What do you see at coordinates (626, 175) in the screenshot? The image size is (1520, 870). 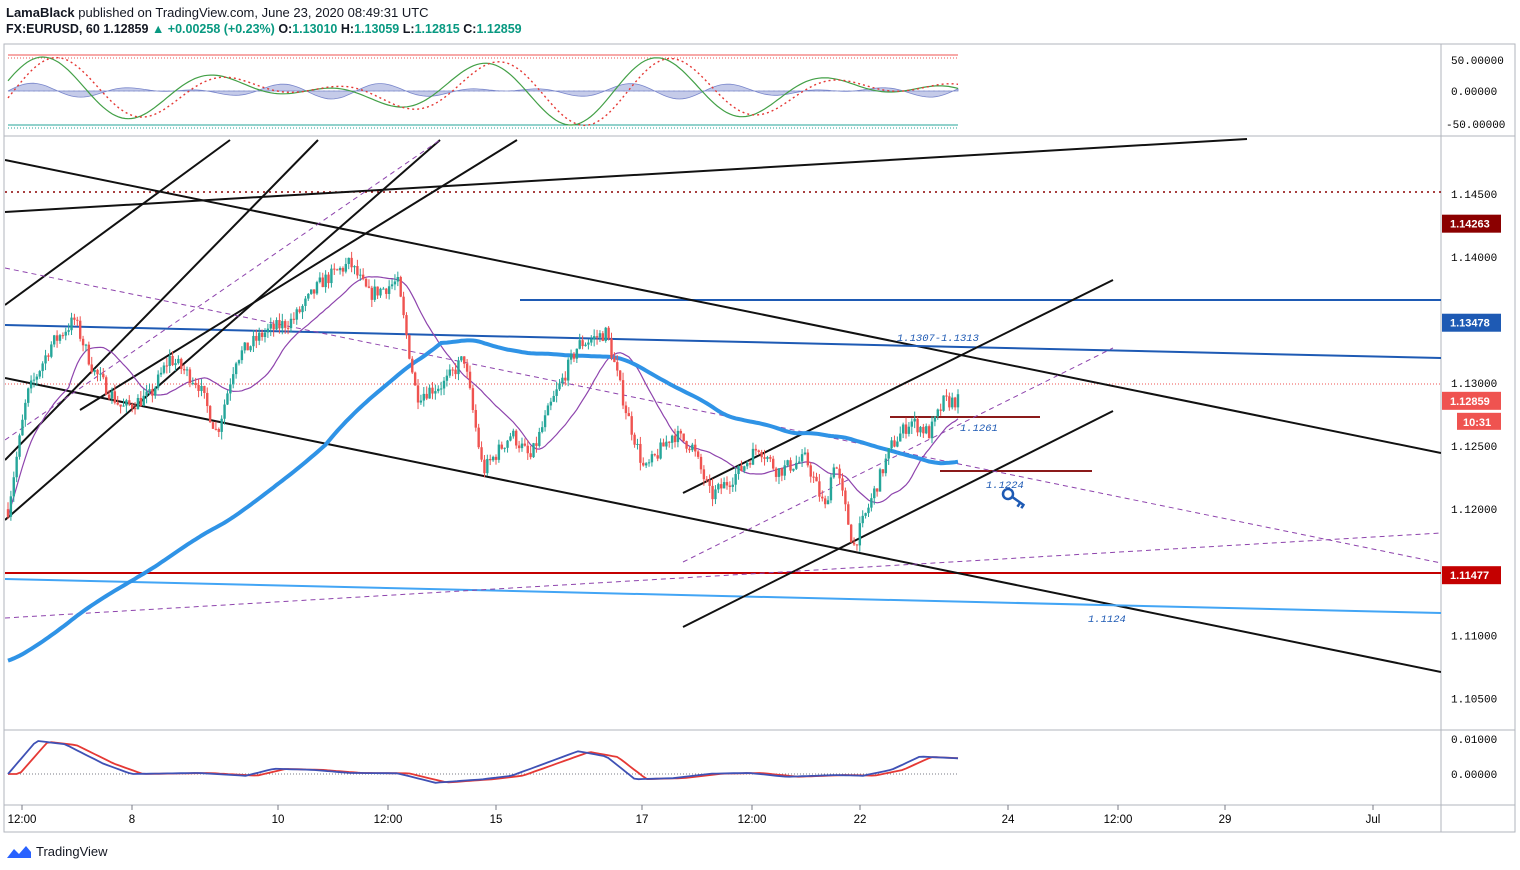 I see `upper-trend-line` at bounding box center [626, 175].